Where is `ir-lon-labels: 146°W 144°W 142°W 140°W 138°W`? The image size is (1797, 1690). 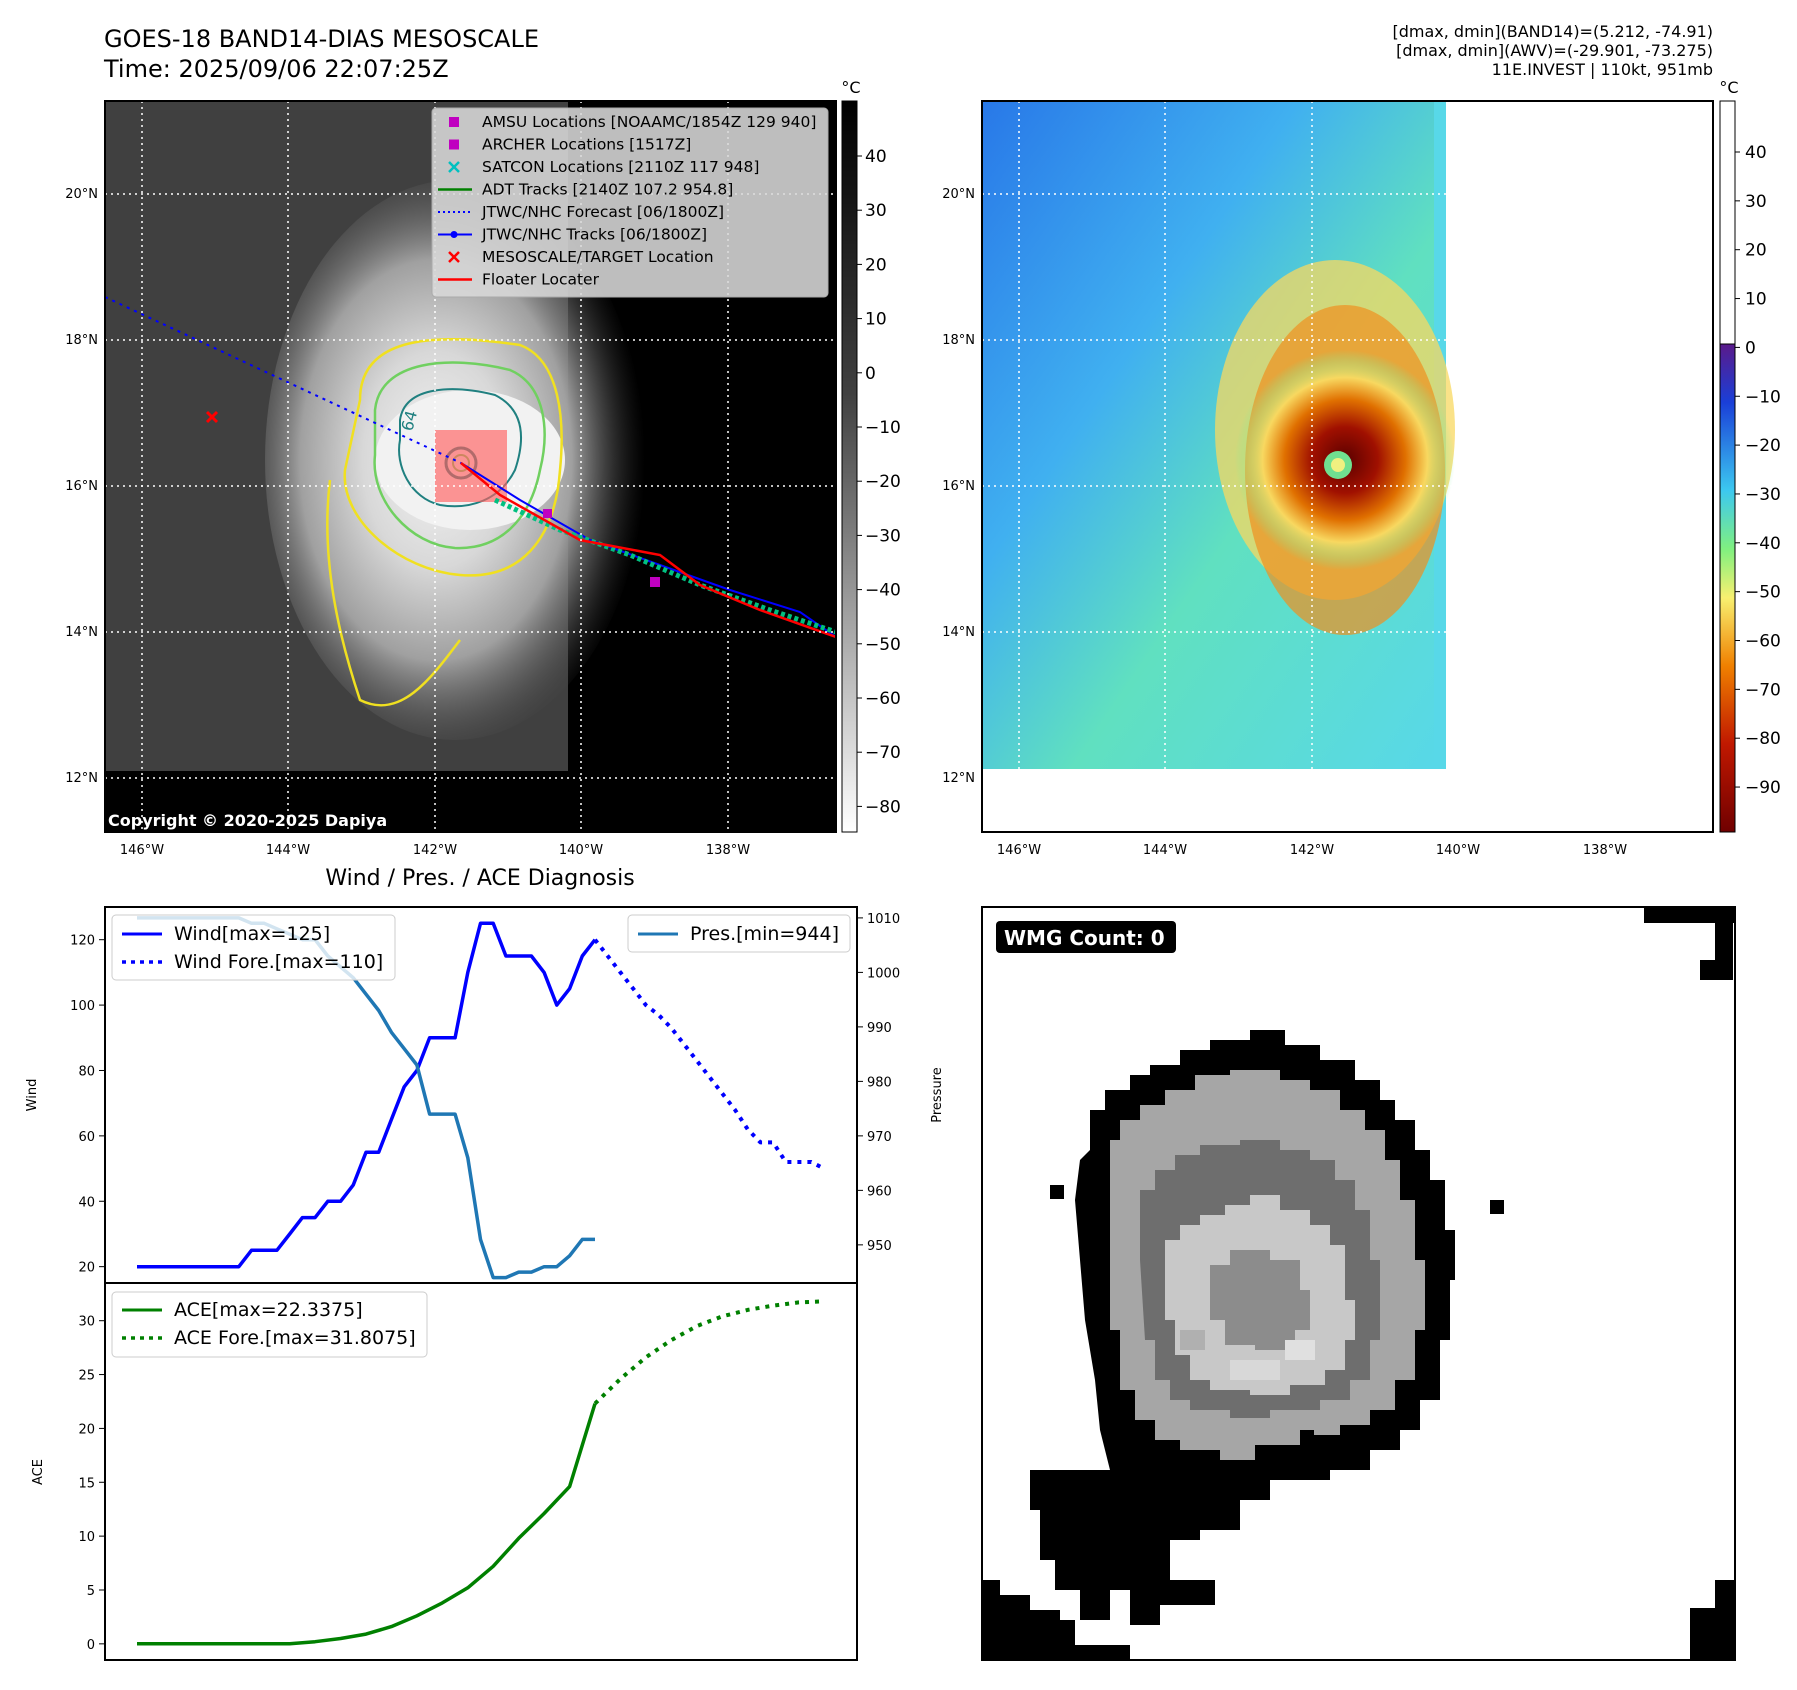 ir-lon-labels: 146°W 144°W 142°W 140°W 138°W is located at coordinates (435, 850).